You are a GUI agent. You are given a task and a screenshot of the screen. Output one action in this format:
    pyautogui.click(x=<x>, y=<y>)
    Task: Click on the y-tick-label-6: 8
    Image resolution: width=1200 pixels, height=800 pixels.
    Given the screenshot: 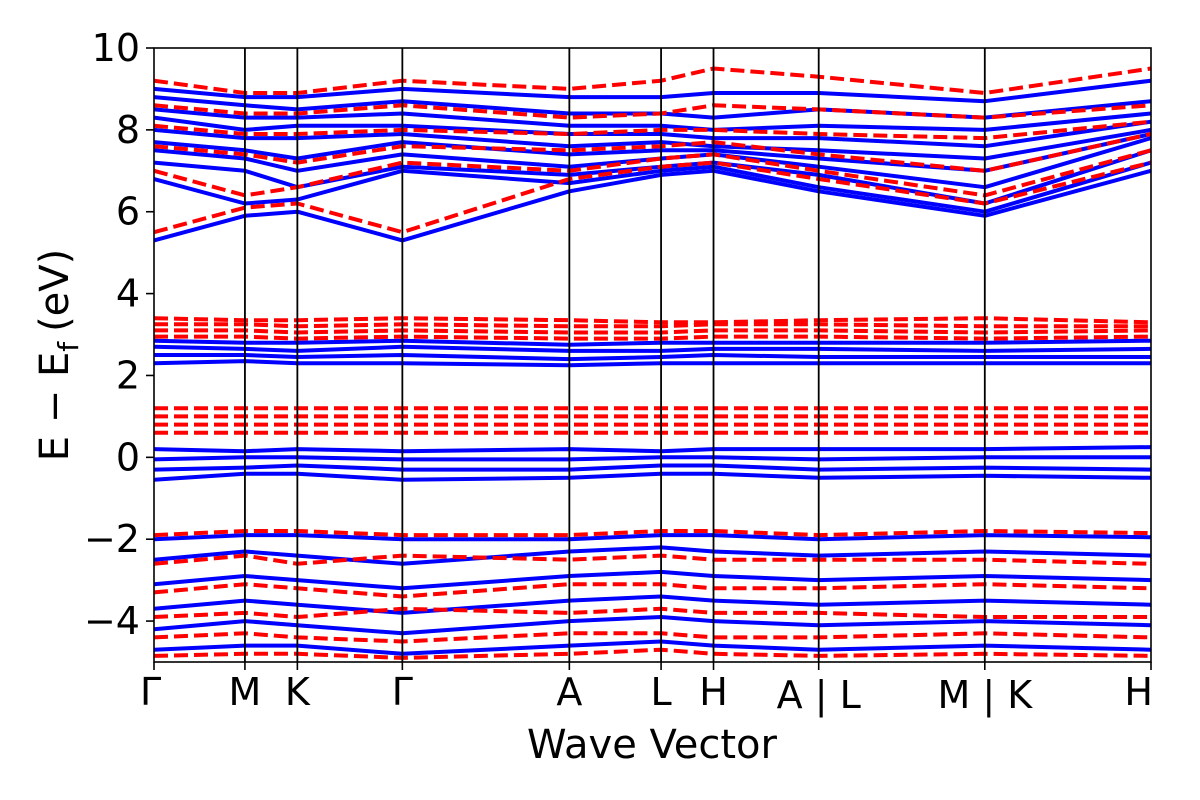 What is the action you would take?
    pyautogui.click(x=128, y=130)
    